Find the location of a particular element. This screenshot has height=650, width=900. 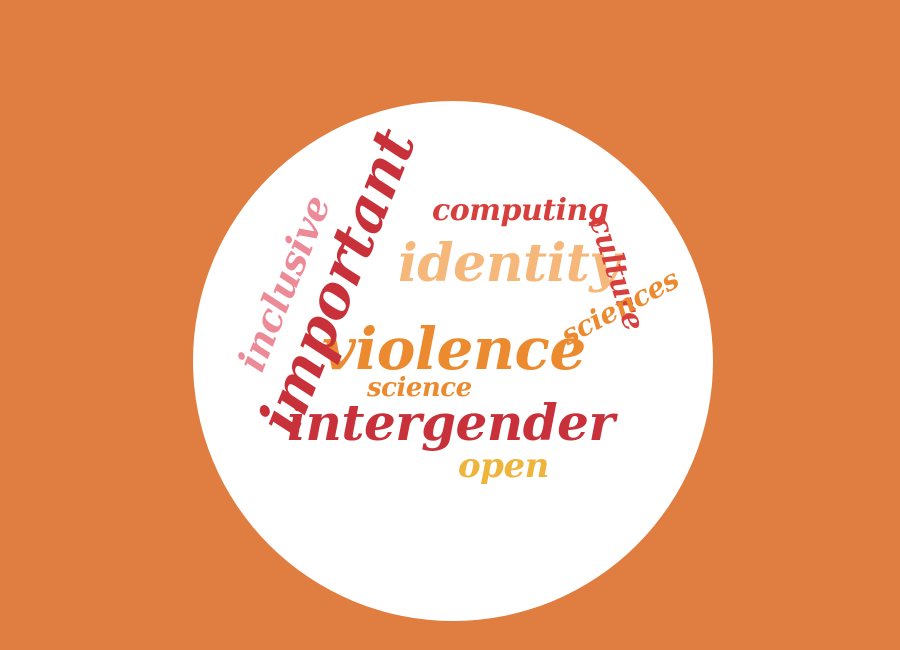

word-violence: violence is located at coordinates (454, 349).